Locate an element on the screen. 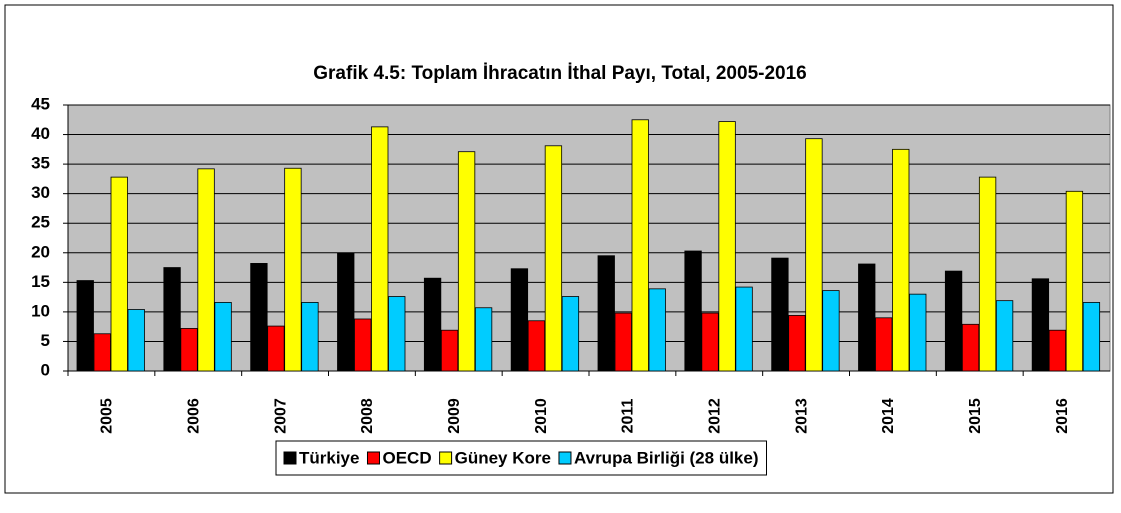 The height and width of the screenshot is (513, 1121). x-tick-label: 2016 is located at coordinates (1062, 416).